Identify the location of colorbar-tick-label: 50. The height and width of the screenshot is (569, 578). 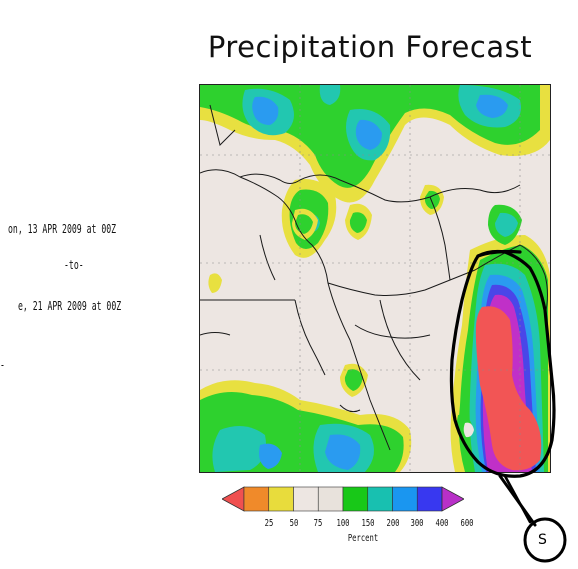
(293, 523).